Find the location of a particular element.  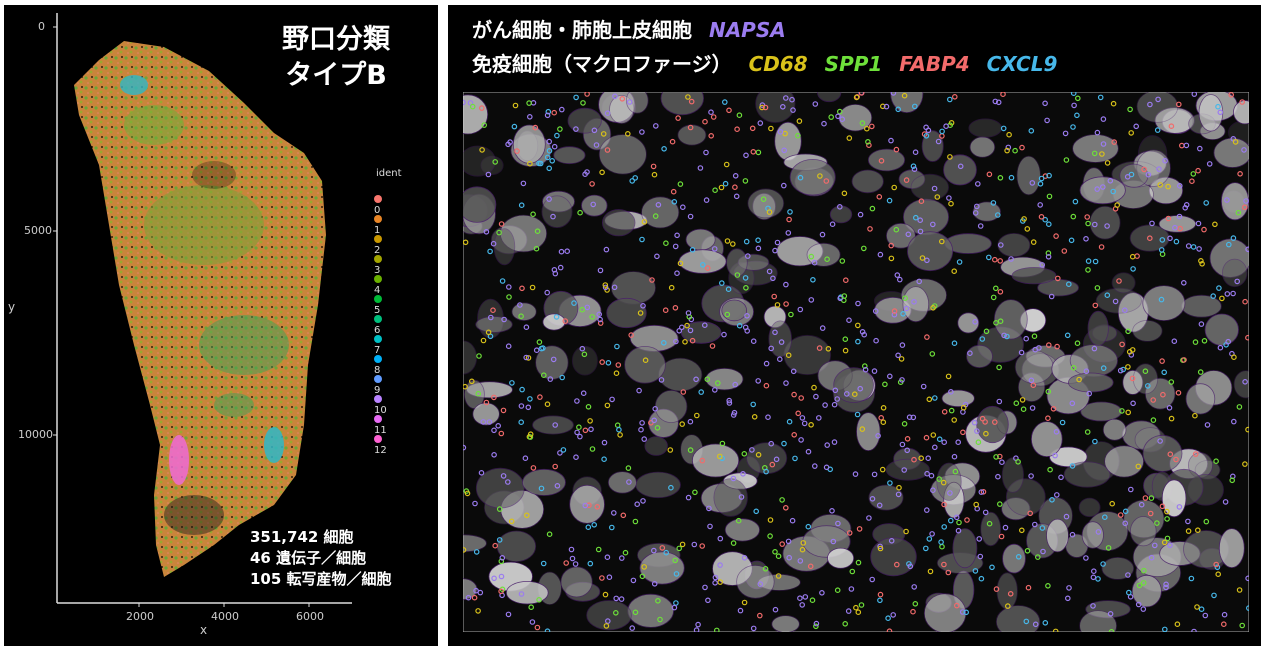

legend-item: 3 is located at coordinates (384, 265).